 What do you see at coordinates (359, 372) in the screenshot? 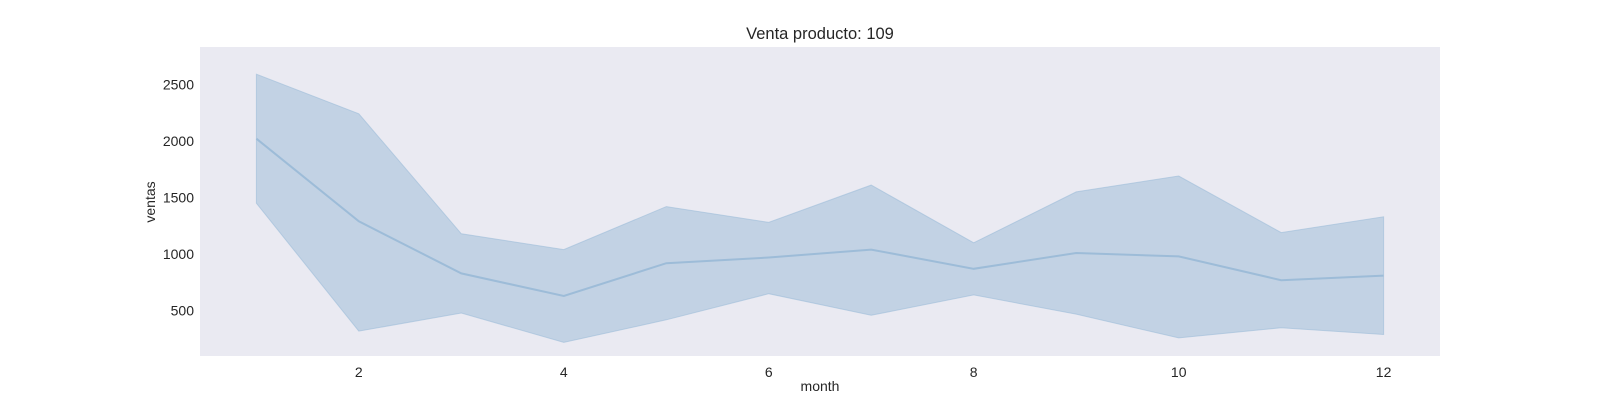
I see `x-tick-label: 2` at bounding box center [359, 372].